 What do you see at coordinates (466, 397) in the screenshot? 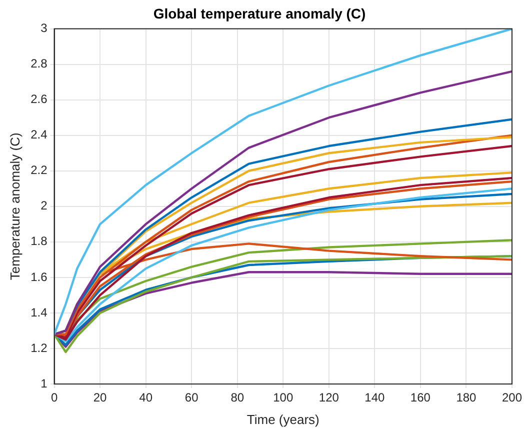
I see `x-tick-label: 180` at bounding box center [466, 397].